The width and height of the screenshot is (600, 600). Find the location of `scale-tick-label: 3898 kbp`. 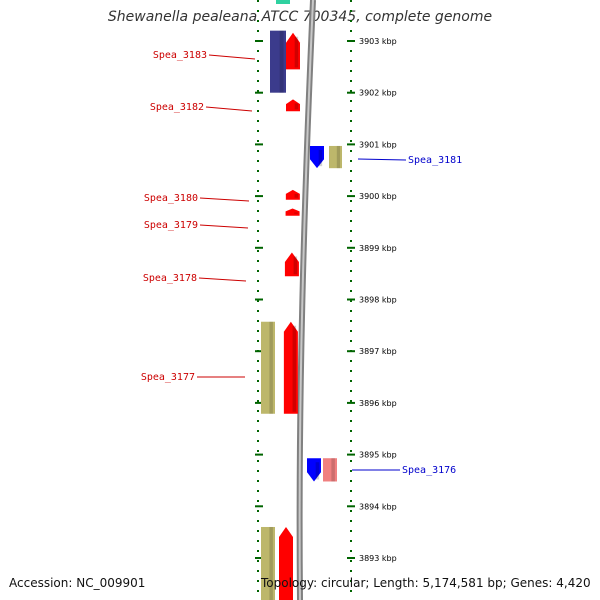

scale-tick-label: 3898 kbp is located at coordinates (378, 300).